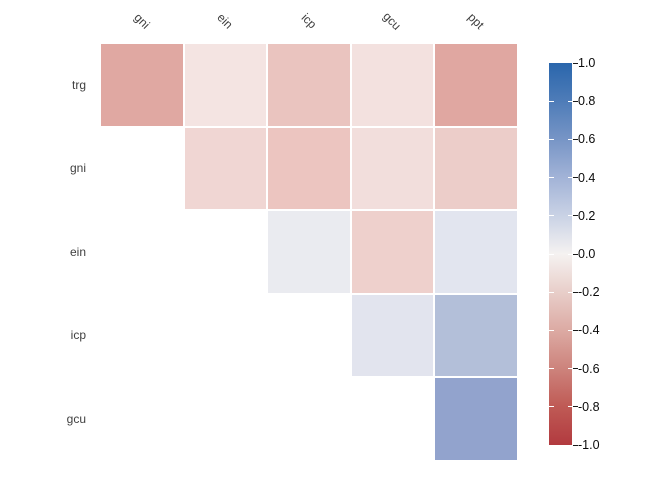 The height and width of the screenshot is (480, 672). What do you see at coordinates (560, 254) in the screenshot?
I see `color-scale-legend` at bounding box center [560, 254].